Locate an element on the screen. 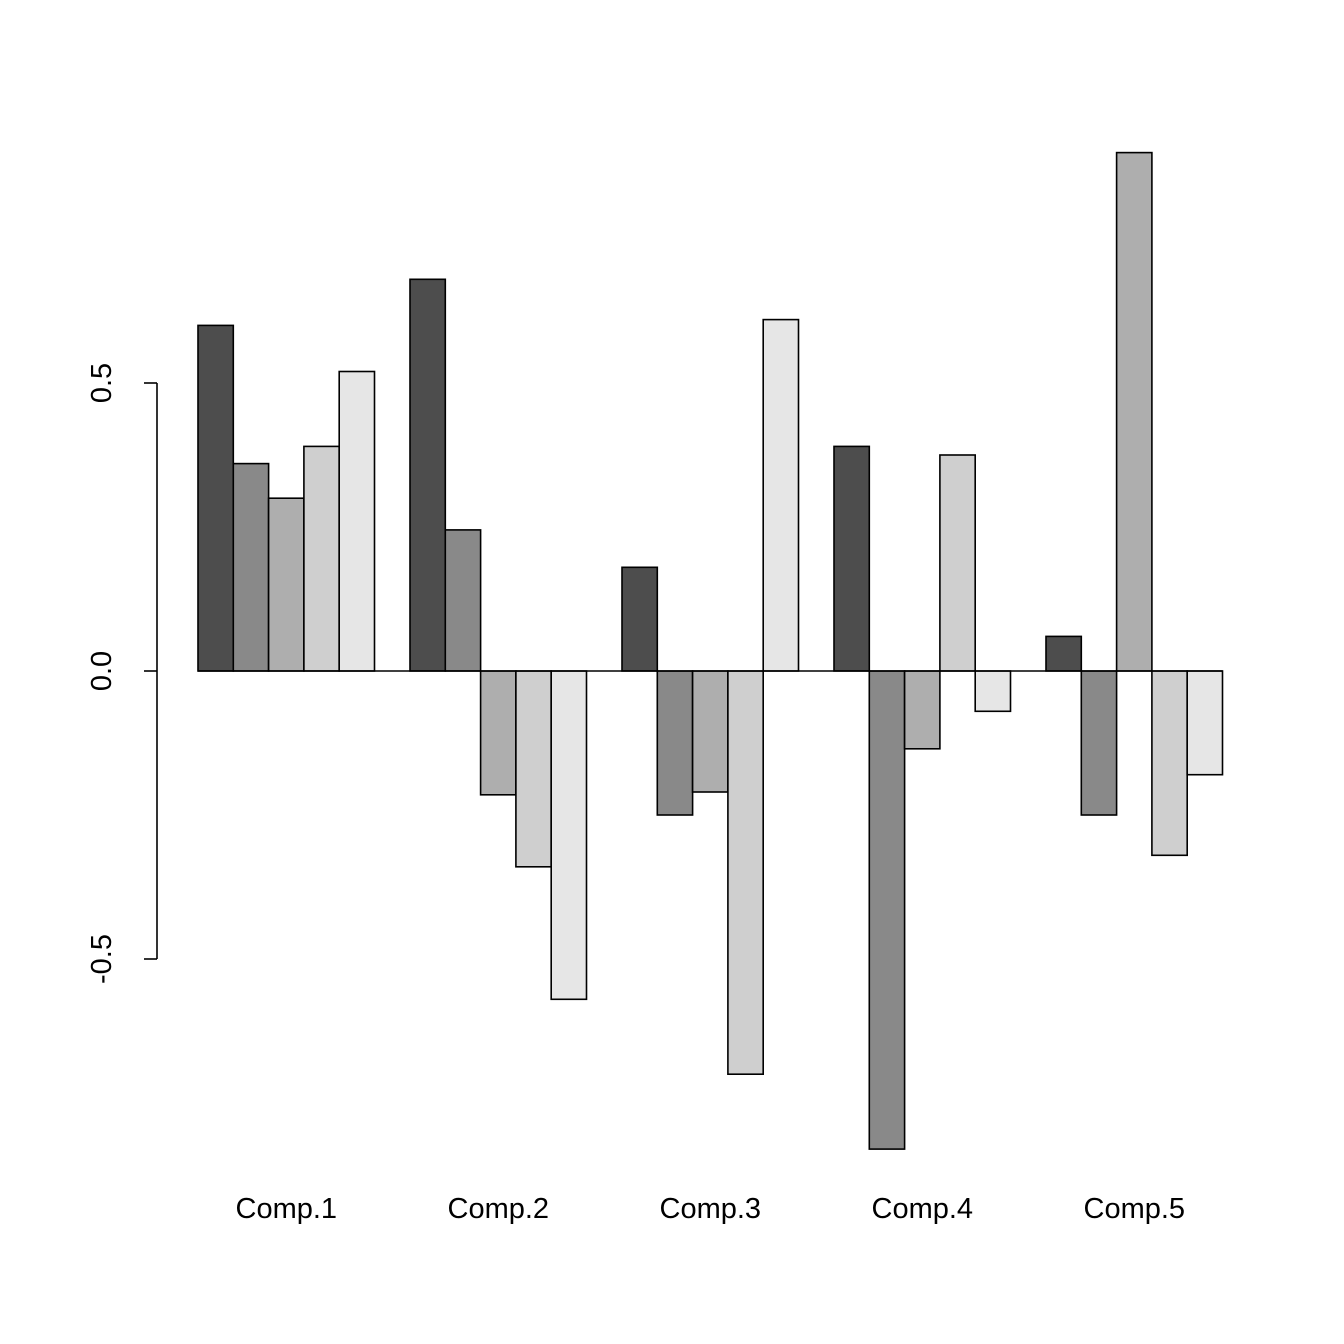 The width and height of the screenshot is (1344, 1344). bar-comp-1-s3 is located at coordinates (286, 584).